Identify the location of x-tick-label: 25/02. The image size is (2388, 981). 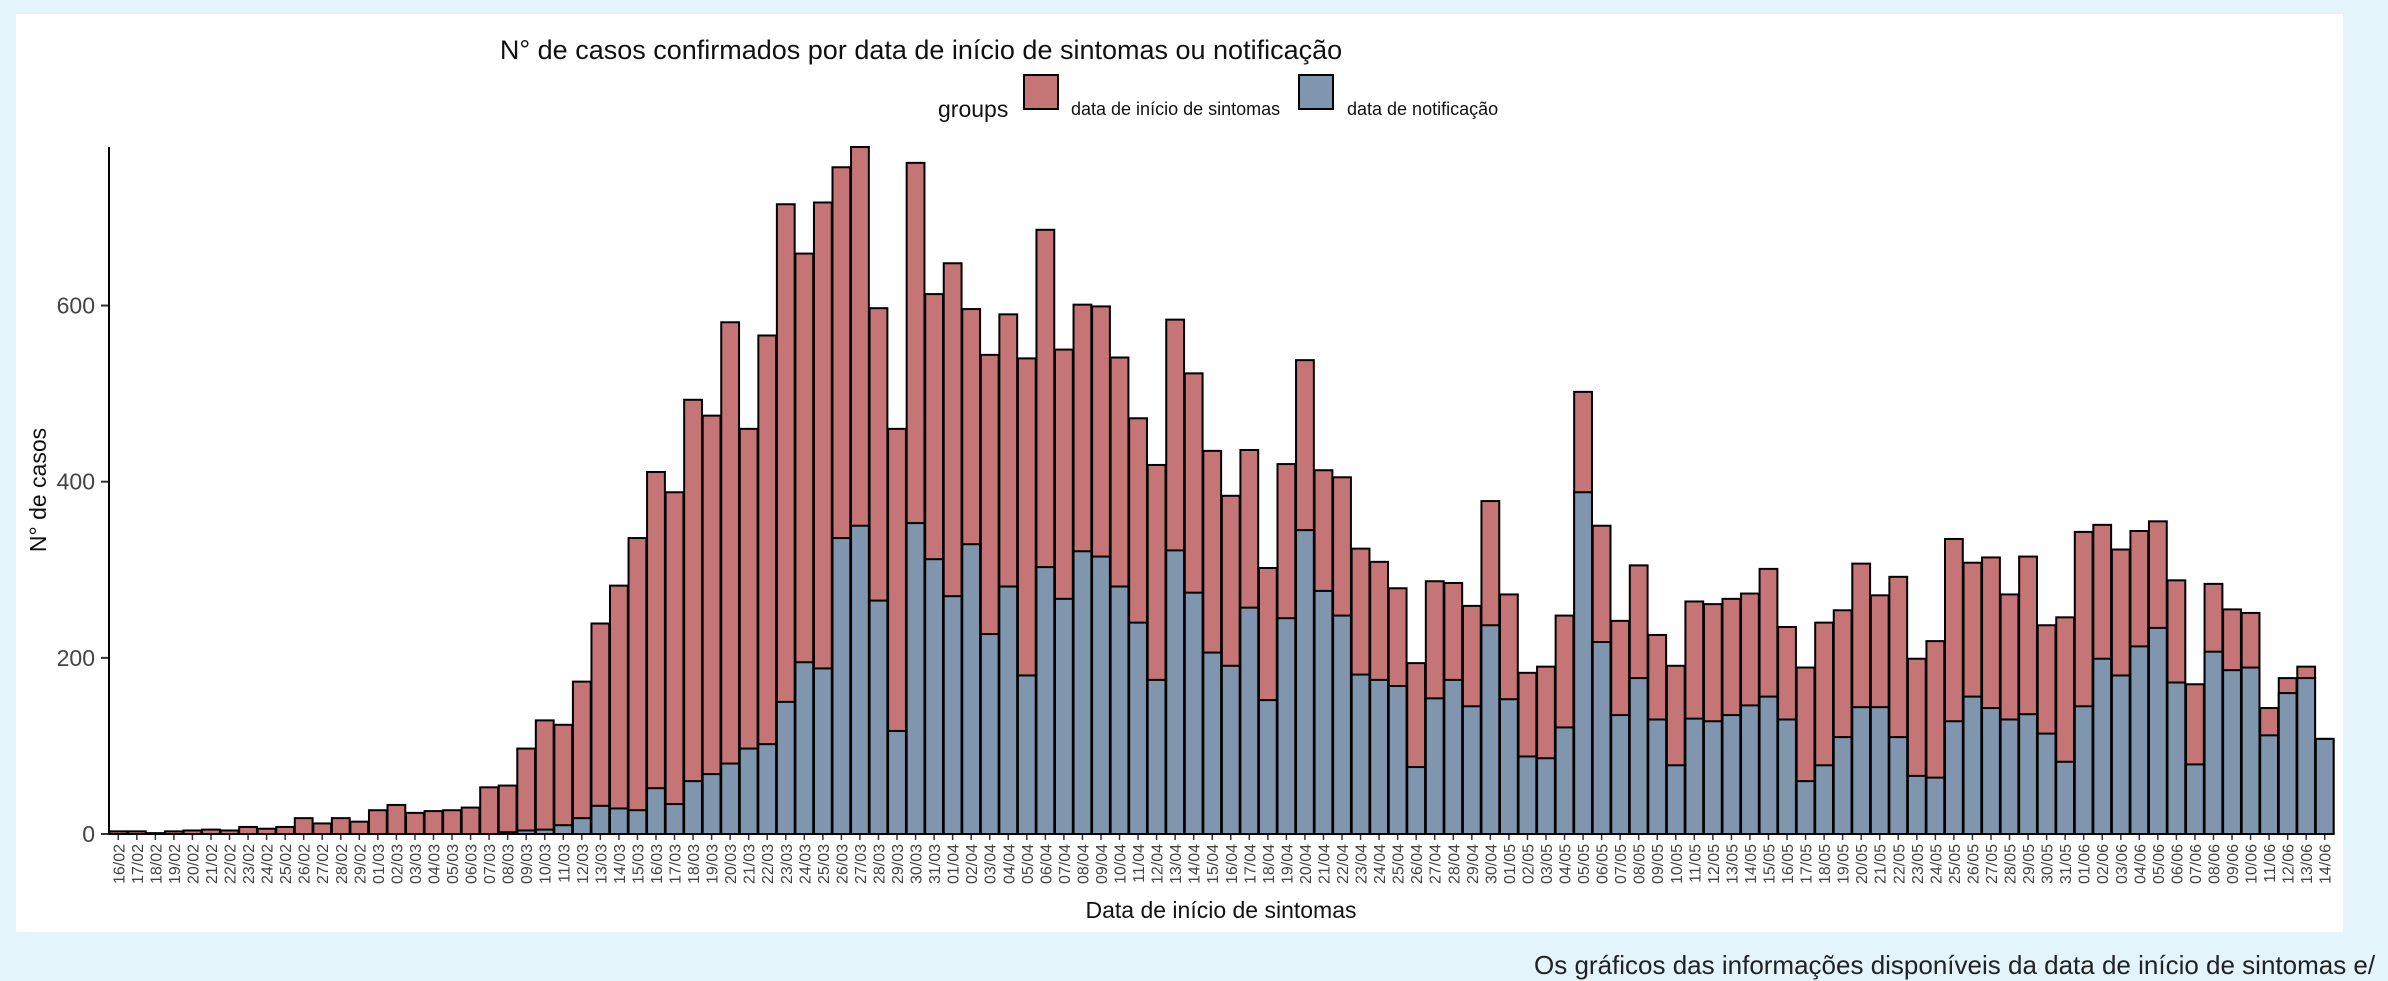
(286, 864).